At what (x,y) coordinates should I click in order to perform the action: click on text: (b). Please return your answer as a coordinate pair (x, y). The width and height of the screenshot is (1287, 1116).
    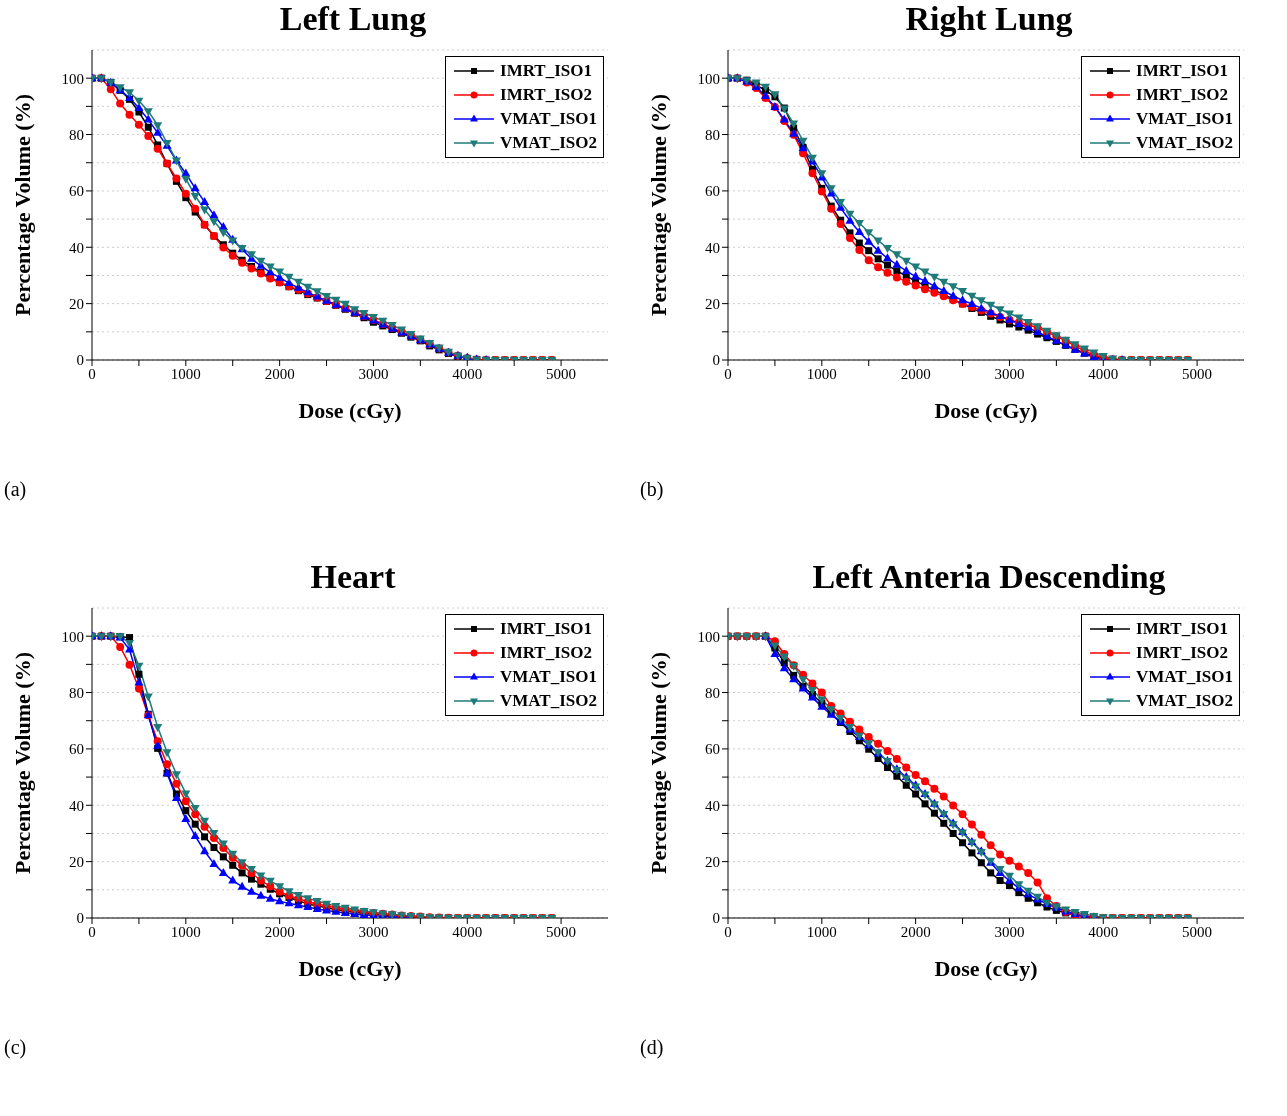
    Looking at the image, I should click on (652, 489).